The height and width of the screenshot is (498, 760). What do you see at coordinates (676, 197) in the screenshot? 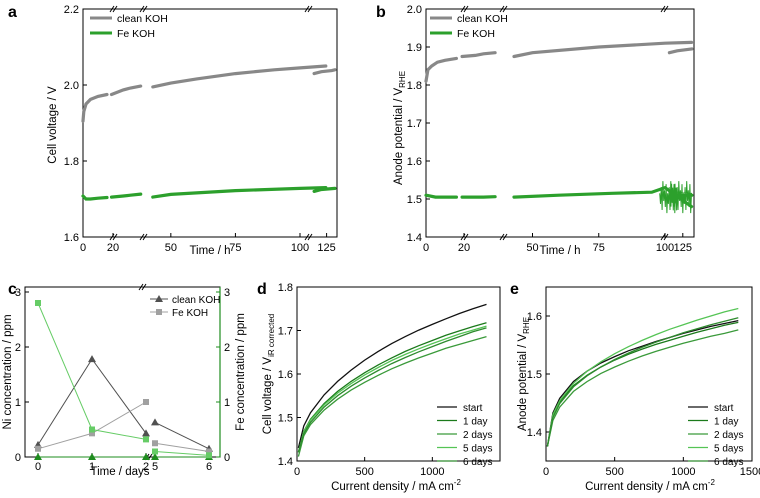
I see `series-noise` at bounding box center [676, 197].